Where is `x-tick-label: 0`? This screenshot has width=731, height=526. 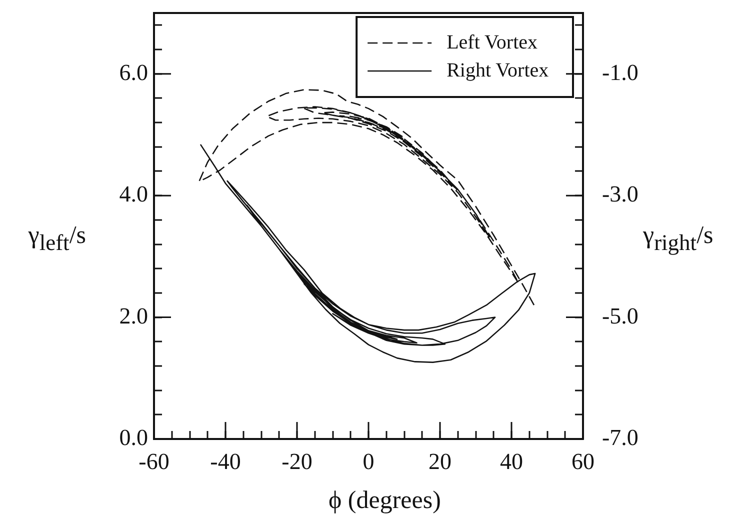
x-tick-label: 0 is located at coordinates (368, 461).